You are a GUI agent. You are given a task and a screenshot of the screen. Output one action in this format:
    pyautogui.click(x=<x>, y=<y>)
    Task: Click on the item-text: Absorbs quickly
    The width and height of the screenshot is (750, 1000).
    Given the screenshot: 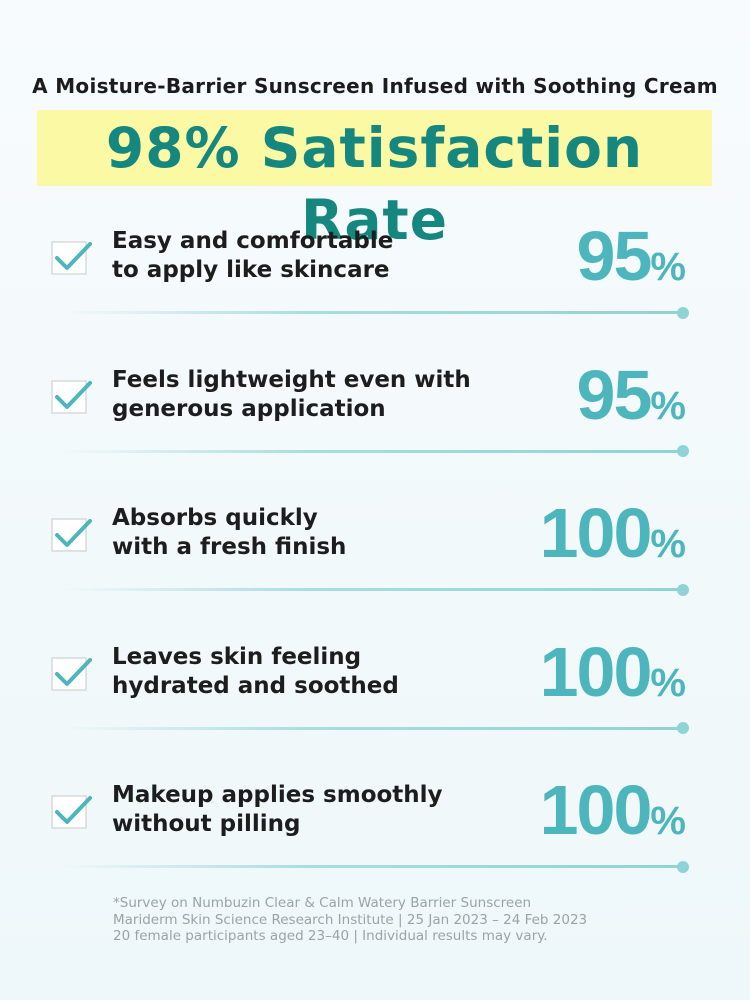 What is the action you would take?
    pyautogui.click(x=215, y=518)
    